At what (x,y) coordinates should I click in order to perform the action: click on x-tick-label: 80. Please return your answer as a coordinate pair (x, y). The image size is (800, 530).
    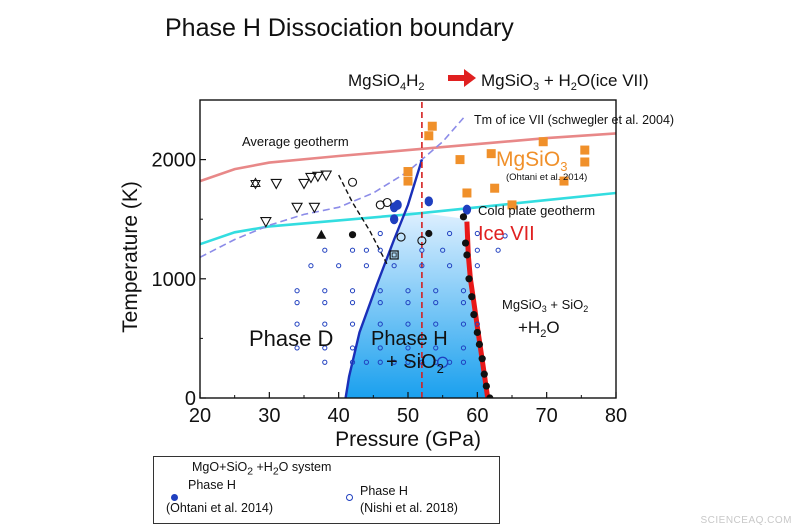
    Looking at the image, I should click on (616, 416).